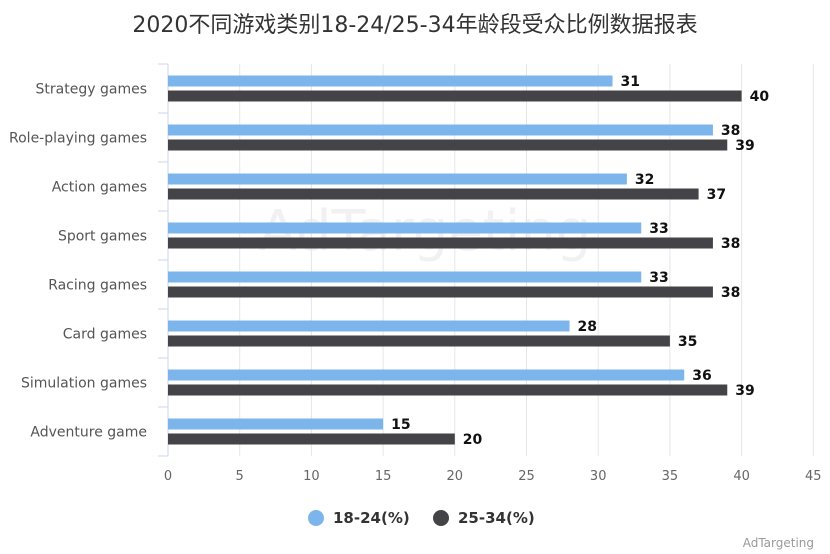  I want to click on x-tick-label: 15, so click(383, 476).